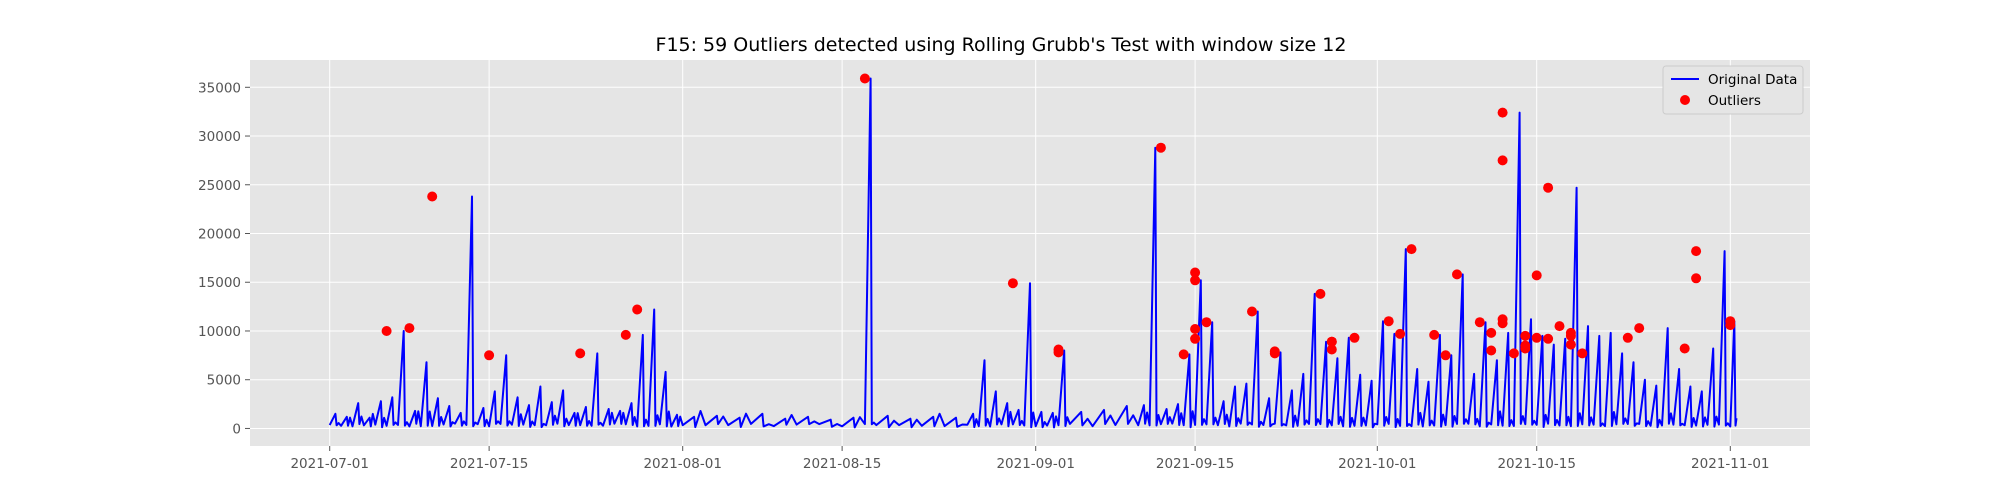 Image resolution: width=2000 pixels, height=500 pixels. Describe the element at coordinates (219, 283) in the screenshot. I see `y-tick-label: 15000` at that location.